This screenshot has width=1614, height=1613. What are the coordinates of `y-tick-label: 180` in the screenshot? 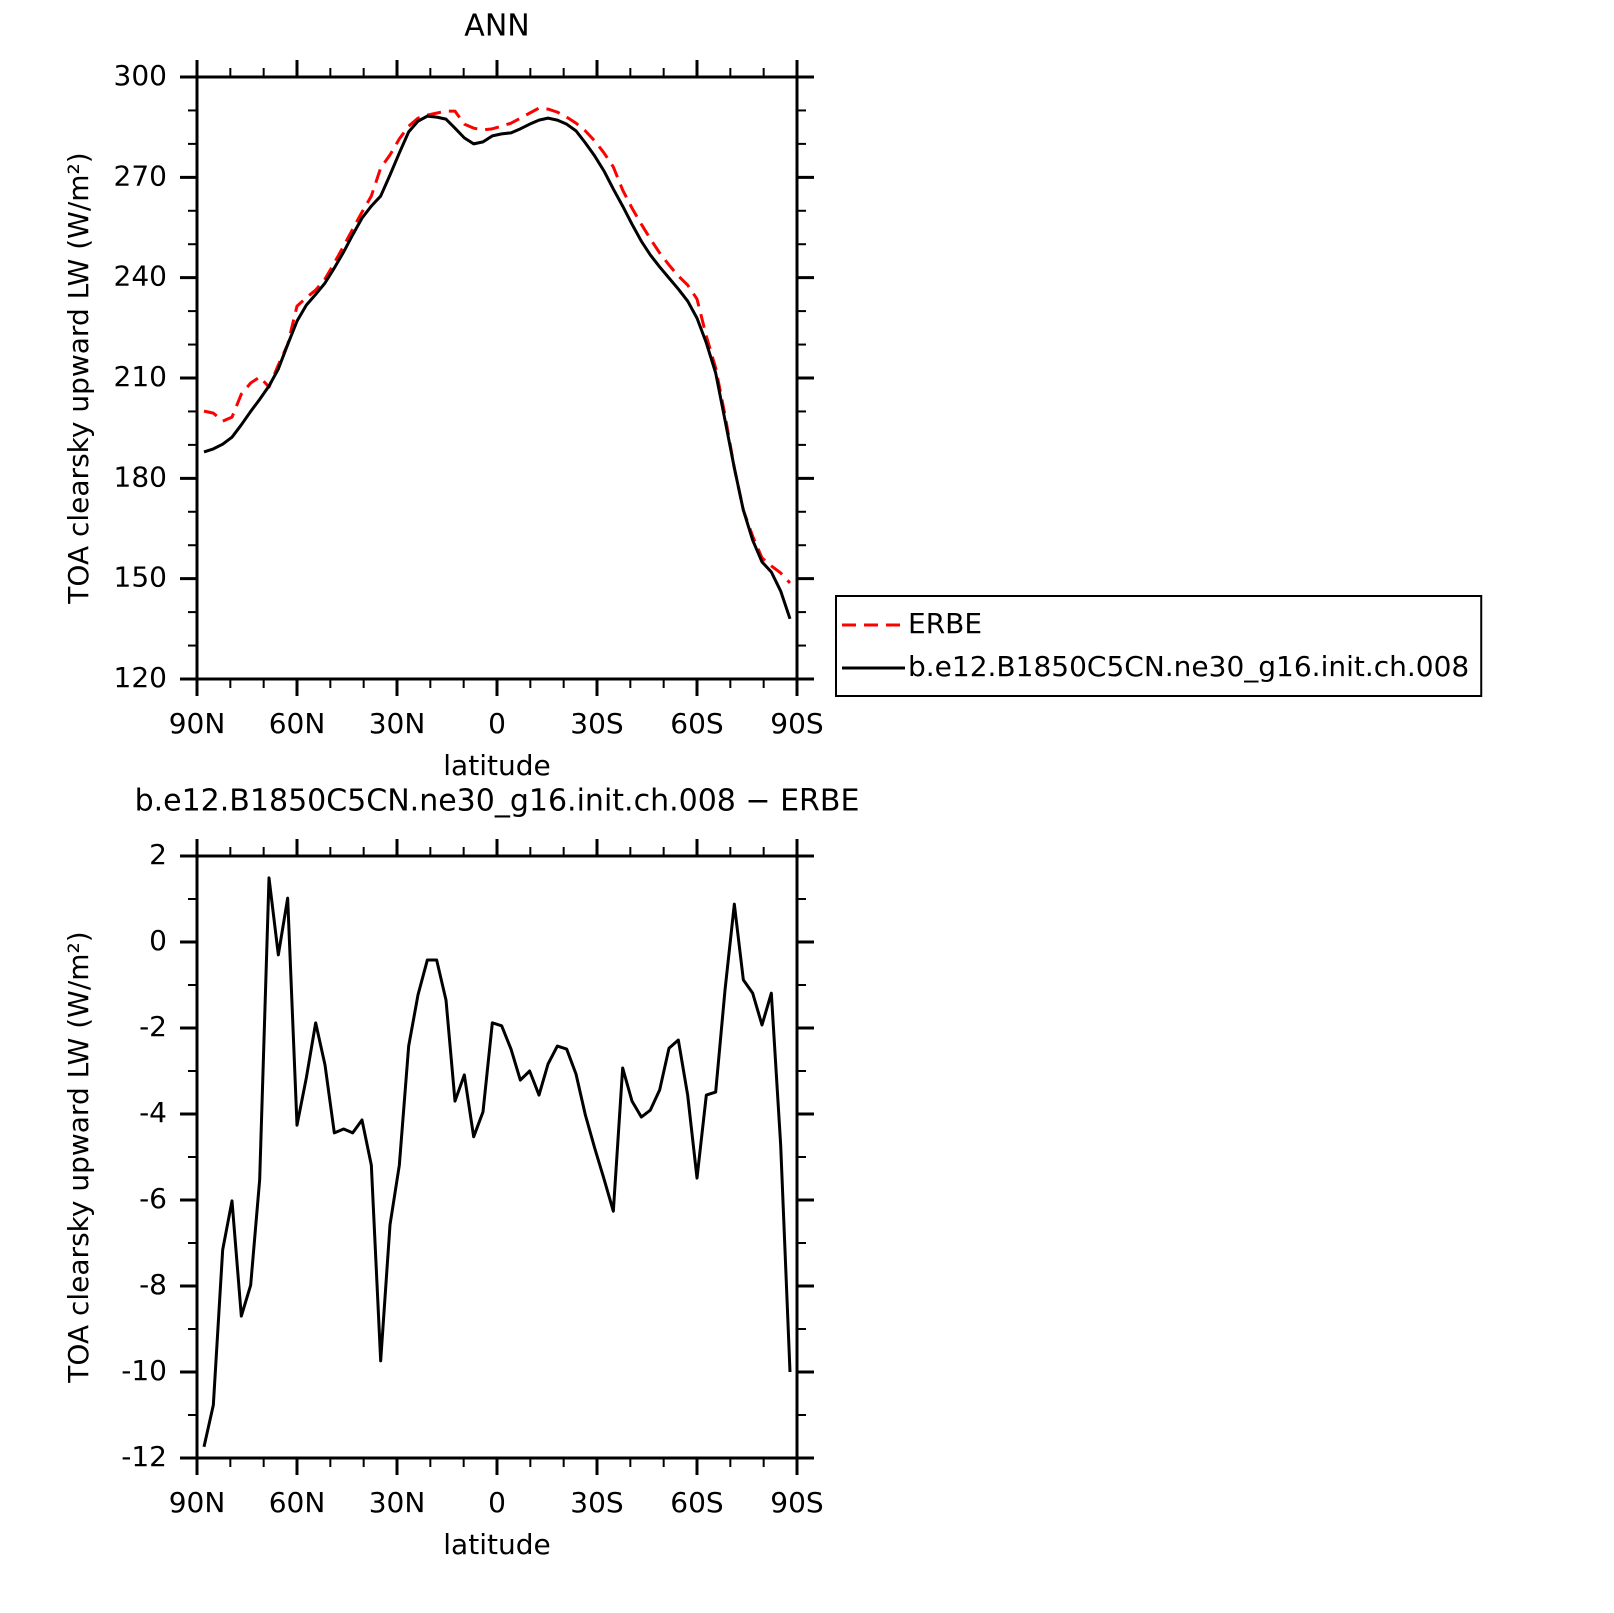 It's located at (140, 476).